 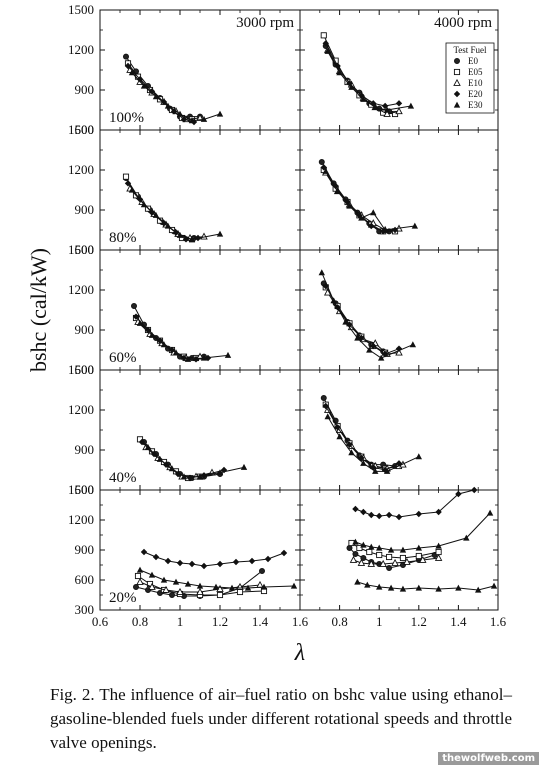 I want to click on series-line-e30, so click(x=176, y=214).